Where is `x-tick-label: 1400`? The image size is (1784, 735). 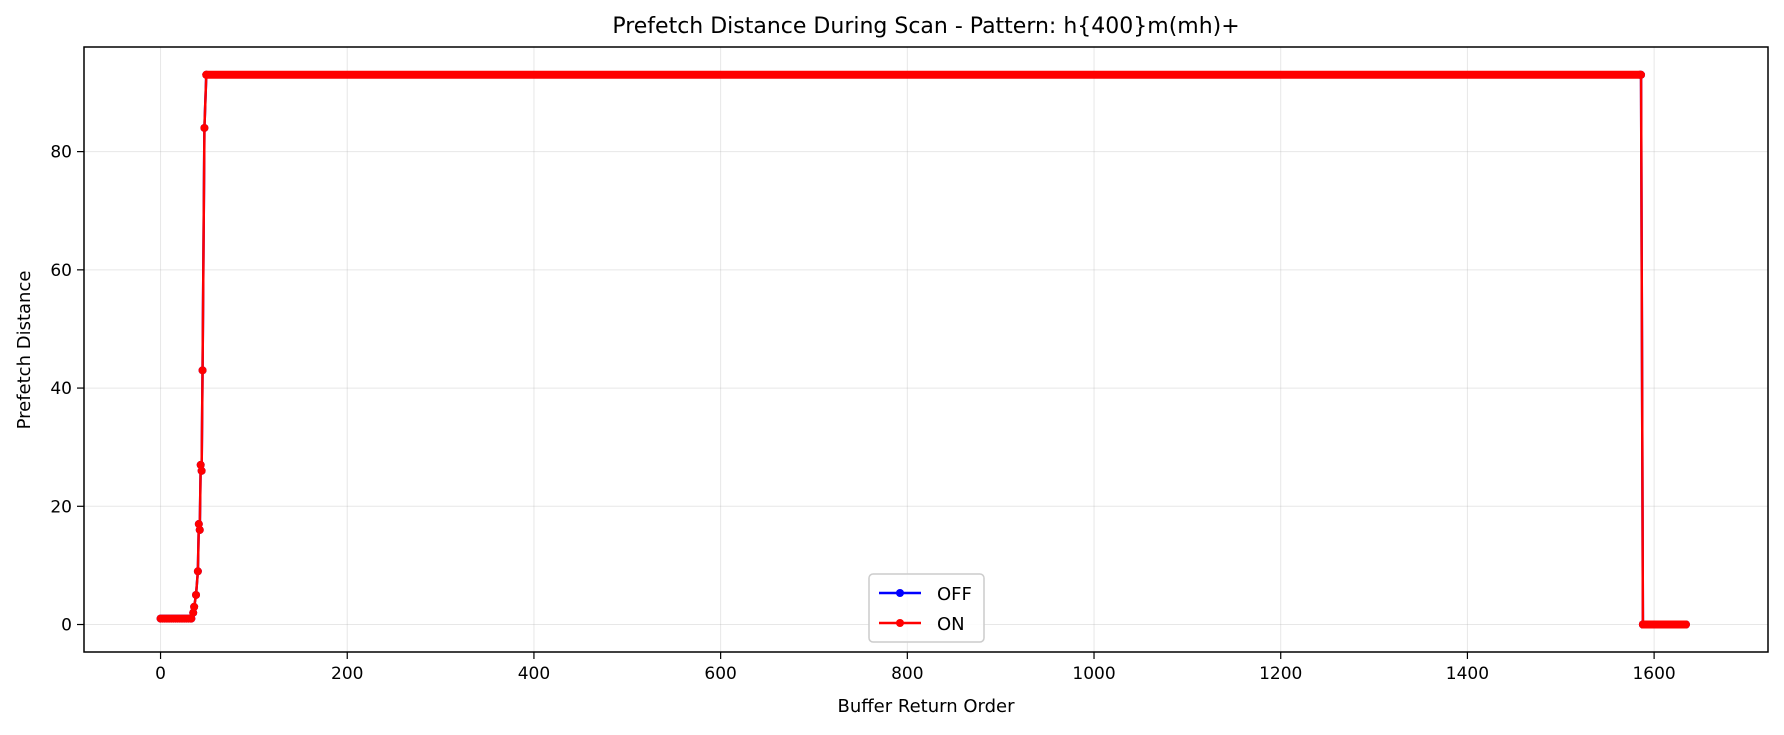
x-tick-label: 1400 is located at coordinates (1467, 674).